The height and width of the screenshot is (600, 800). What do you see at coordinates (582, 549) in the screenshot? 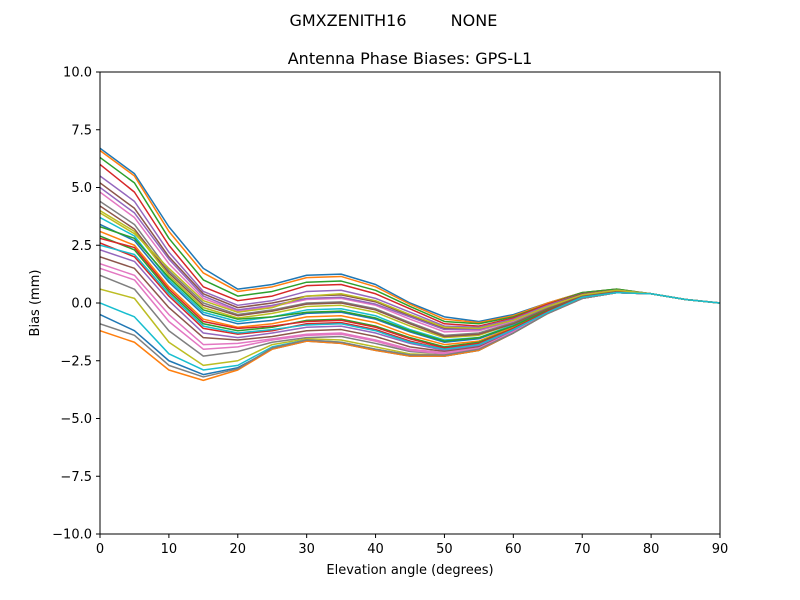
I see `x-tick-label: 70` at bounding box center [582, 549].